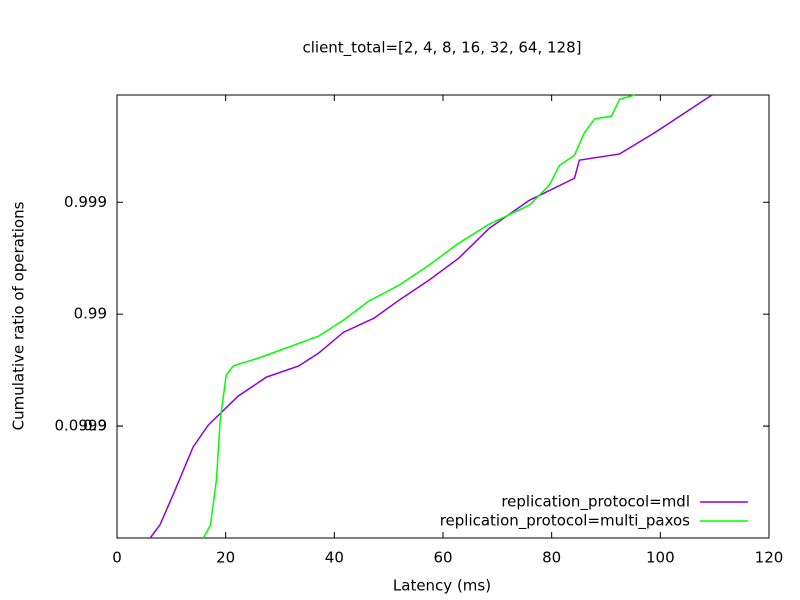 The width and height of the screenshot is (800, 600). I want to click on x-axis-label: Latency (ms), so click(442, 586).